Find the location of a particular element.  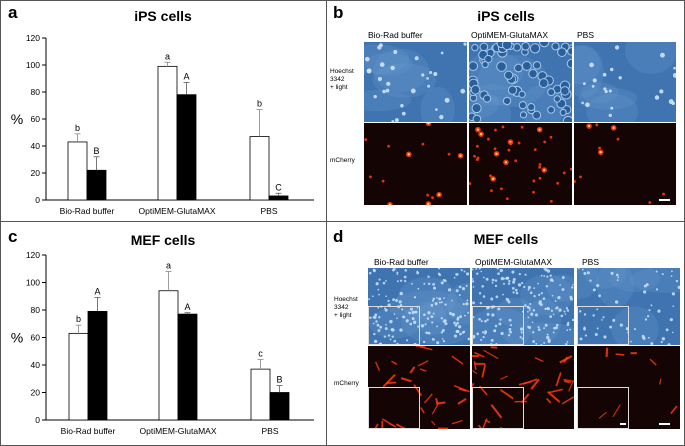

chart-c-ytick-label: 100 is located at coordinates (33, 283).